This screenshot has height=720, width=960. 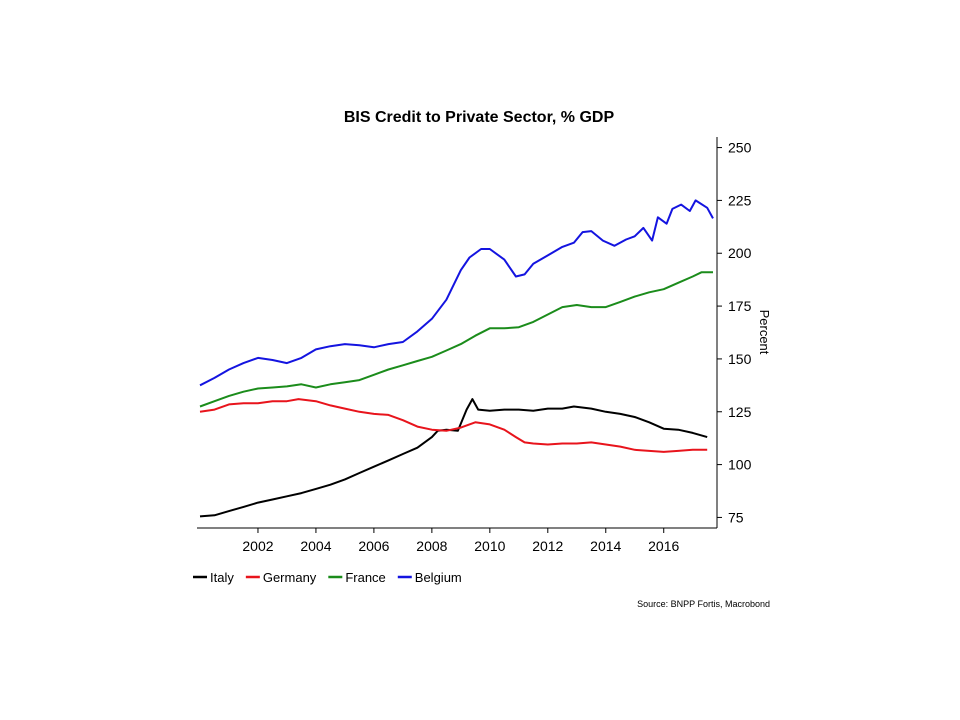 I want to click on y-tick-label: 100, so click(x=740, y=465).